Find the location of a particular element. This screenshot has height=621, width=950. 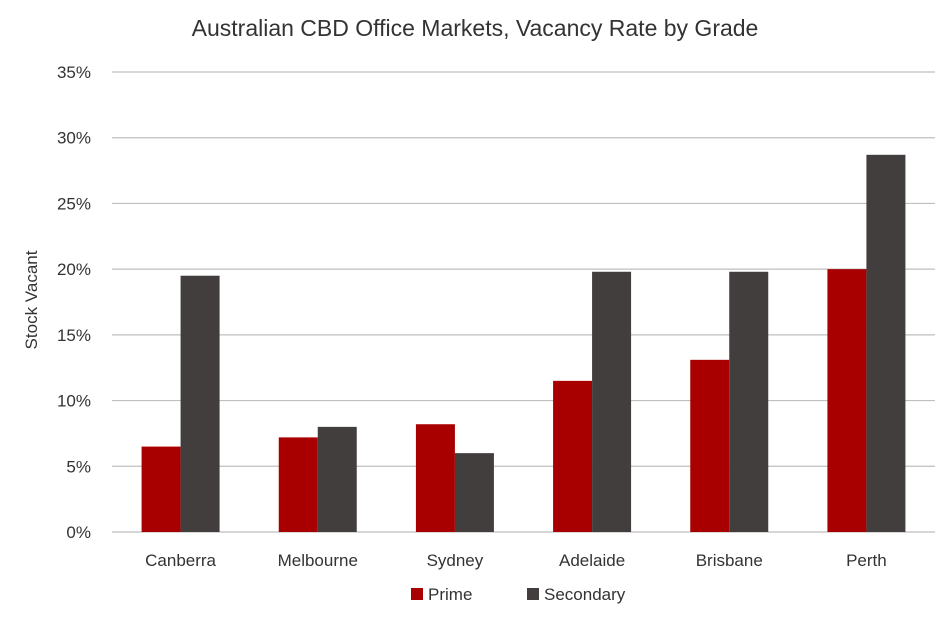

bar-secondary-melbourne is located at coordinates (337, 479).